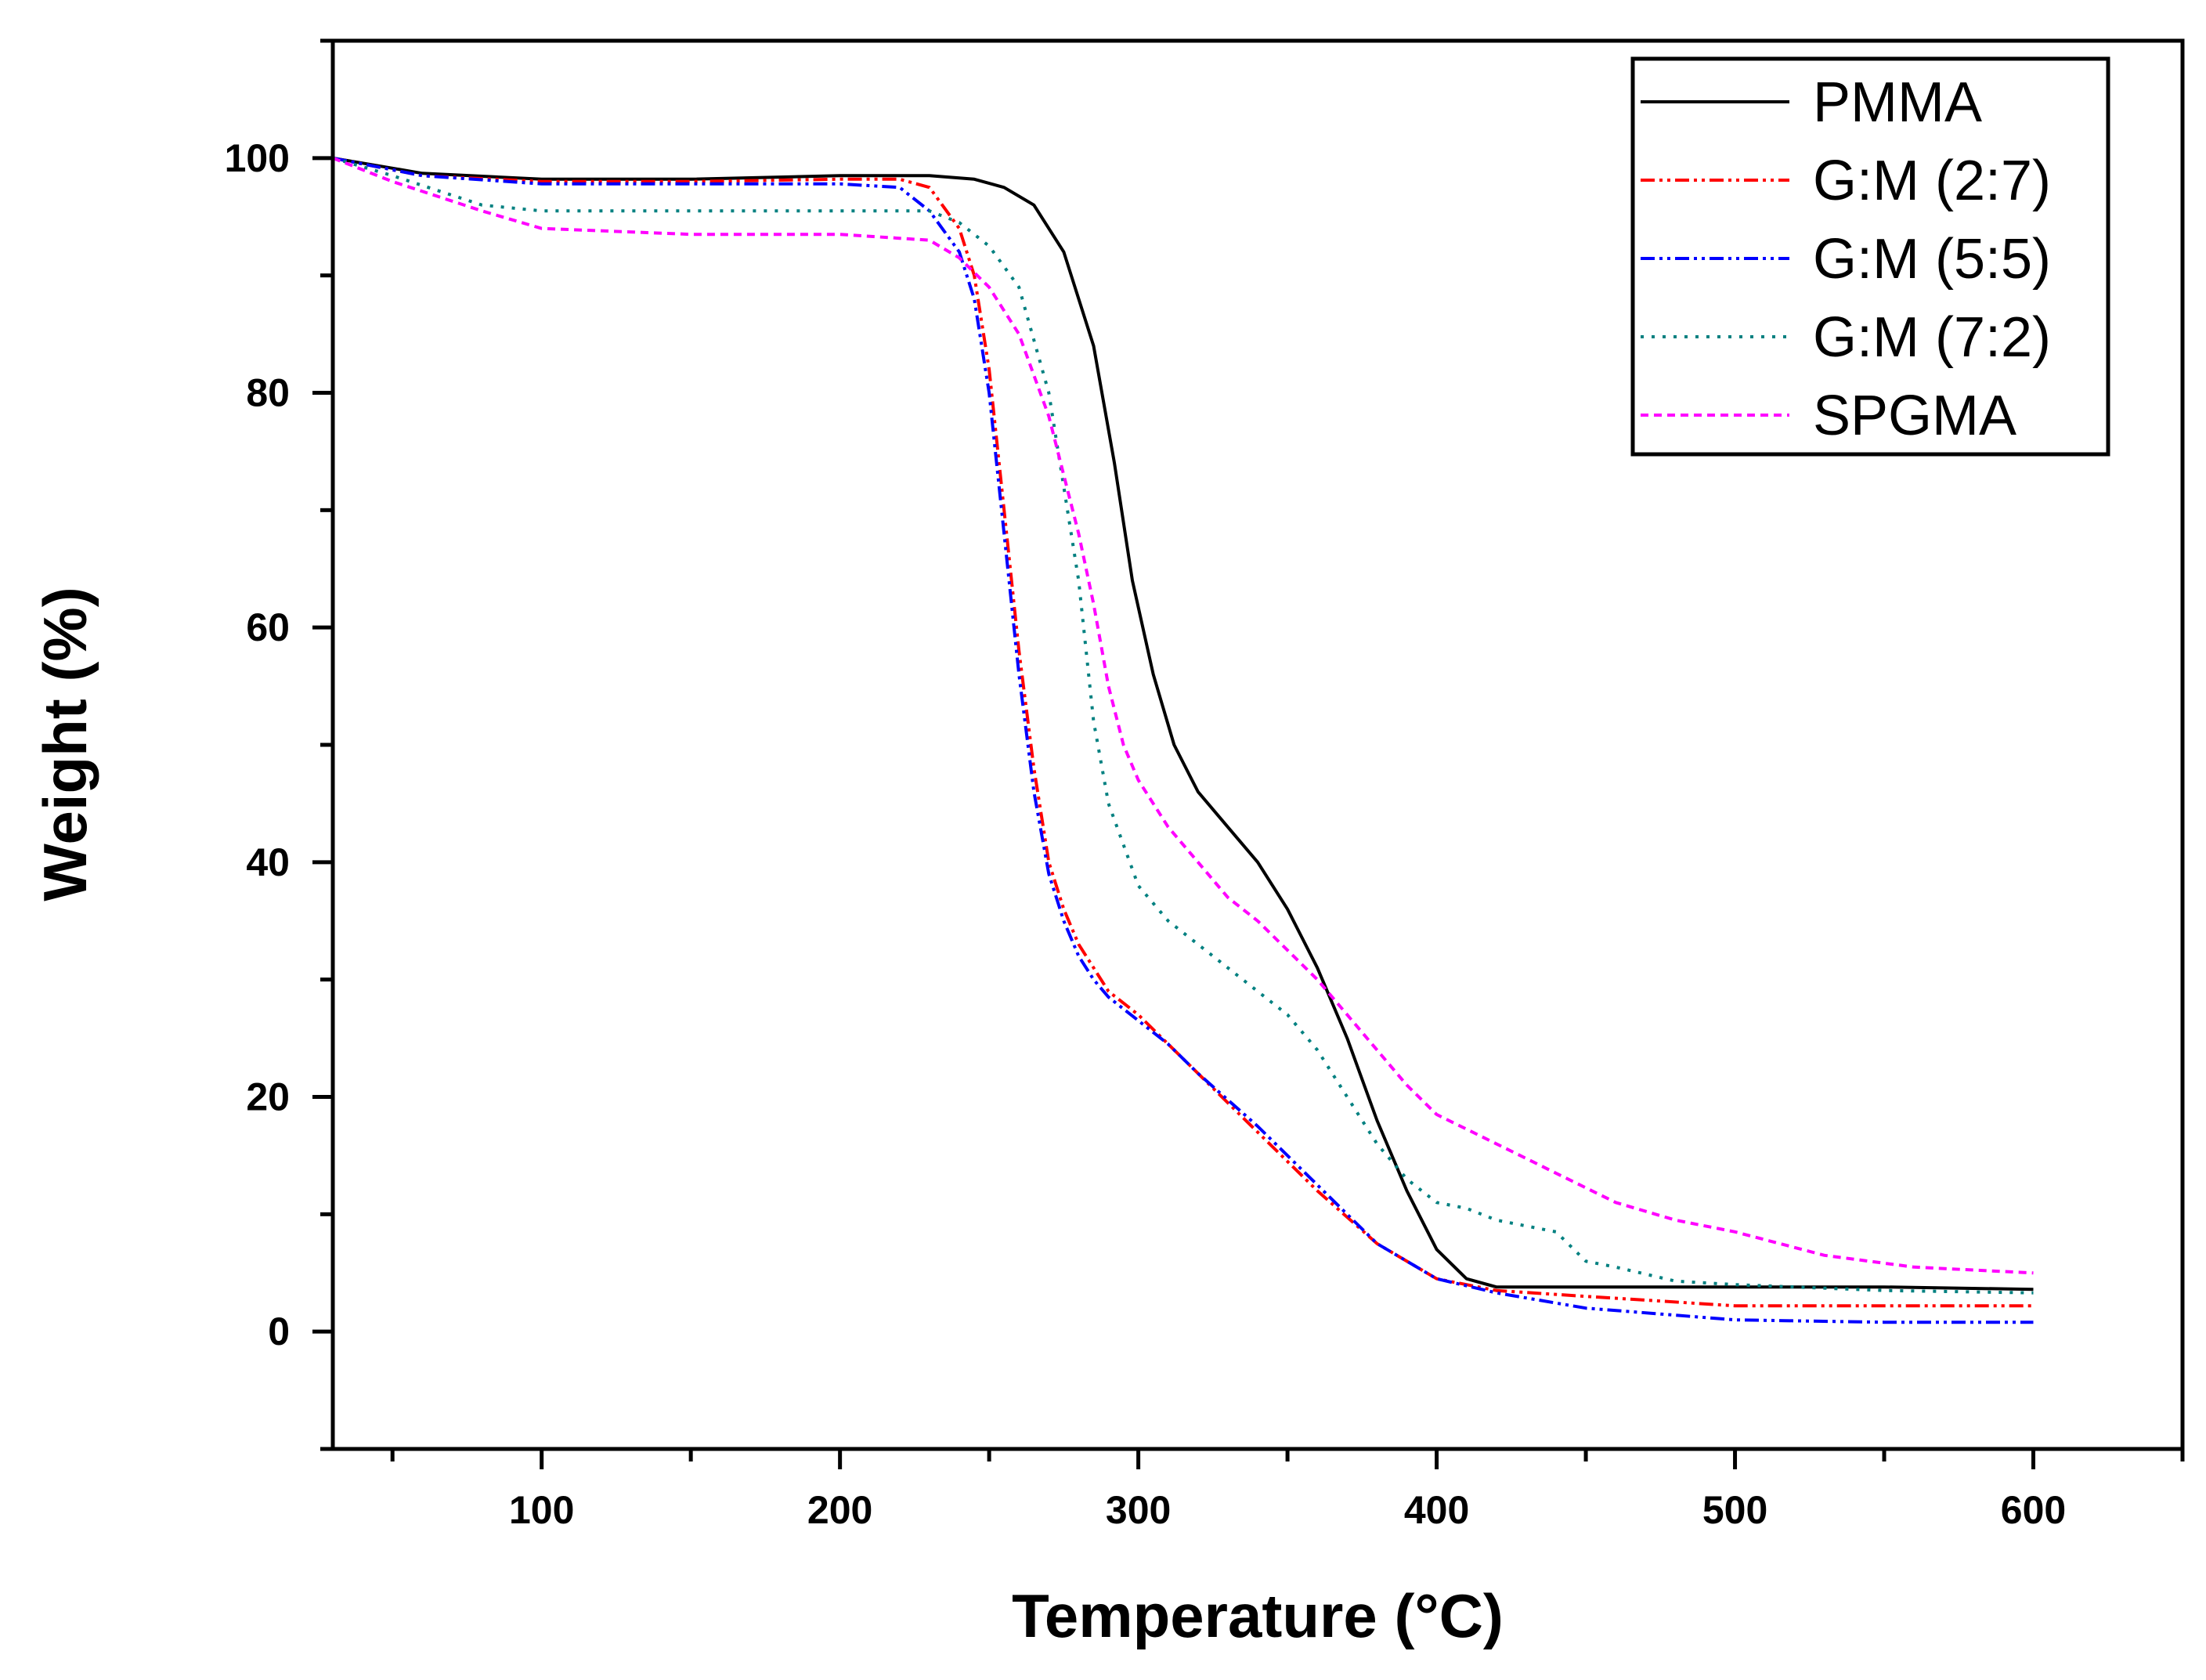 The height and width of the screenshot is (1680, 2206). I want to click on legend-label-2: G:M (5:5), so click(1932, 259).